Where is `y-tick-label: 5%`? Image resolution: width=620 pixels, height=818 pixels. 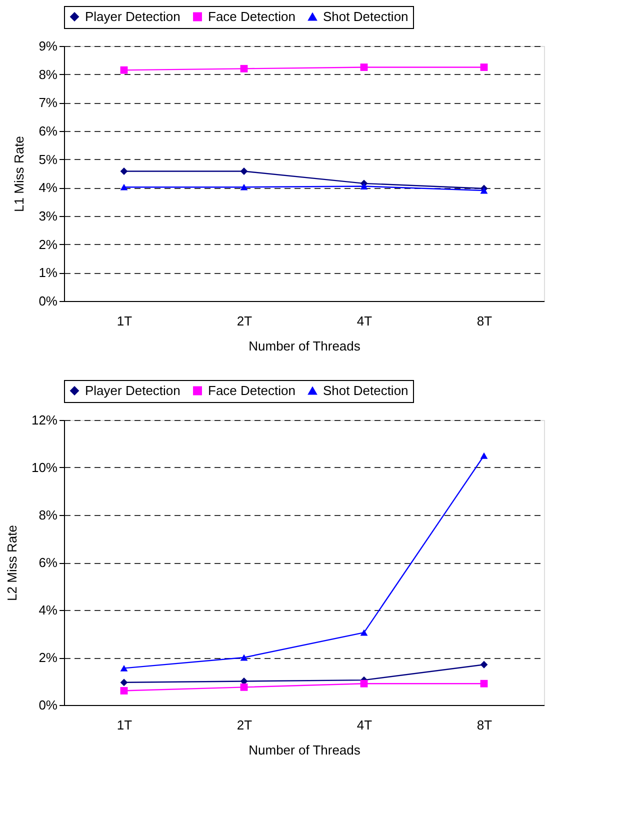 y-tick-label: 5% is located at coordinates (48, 159).